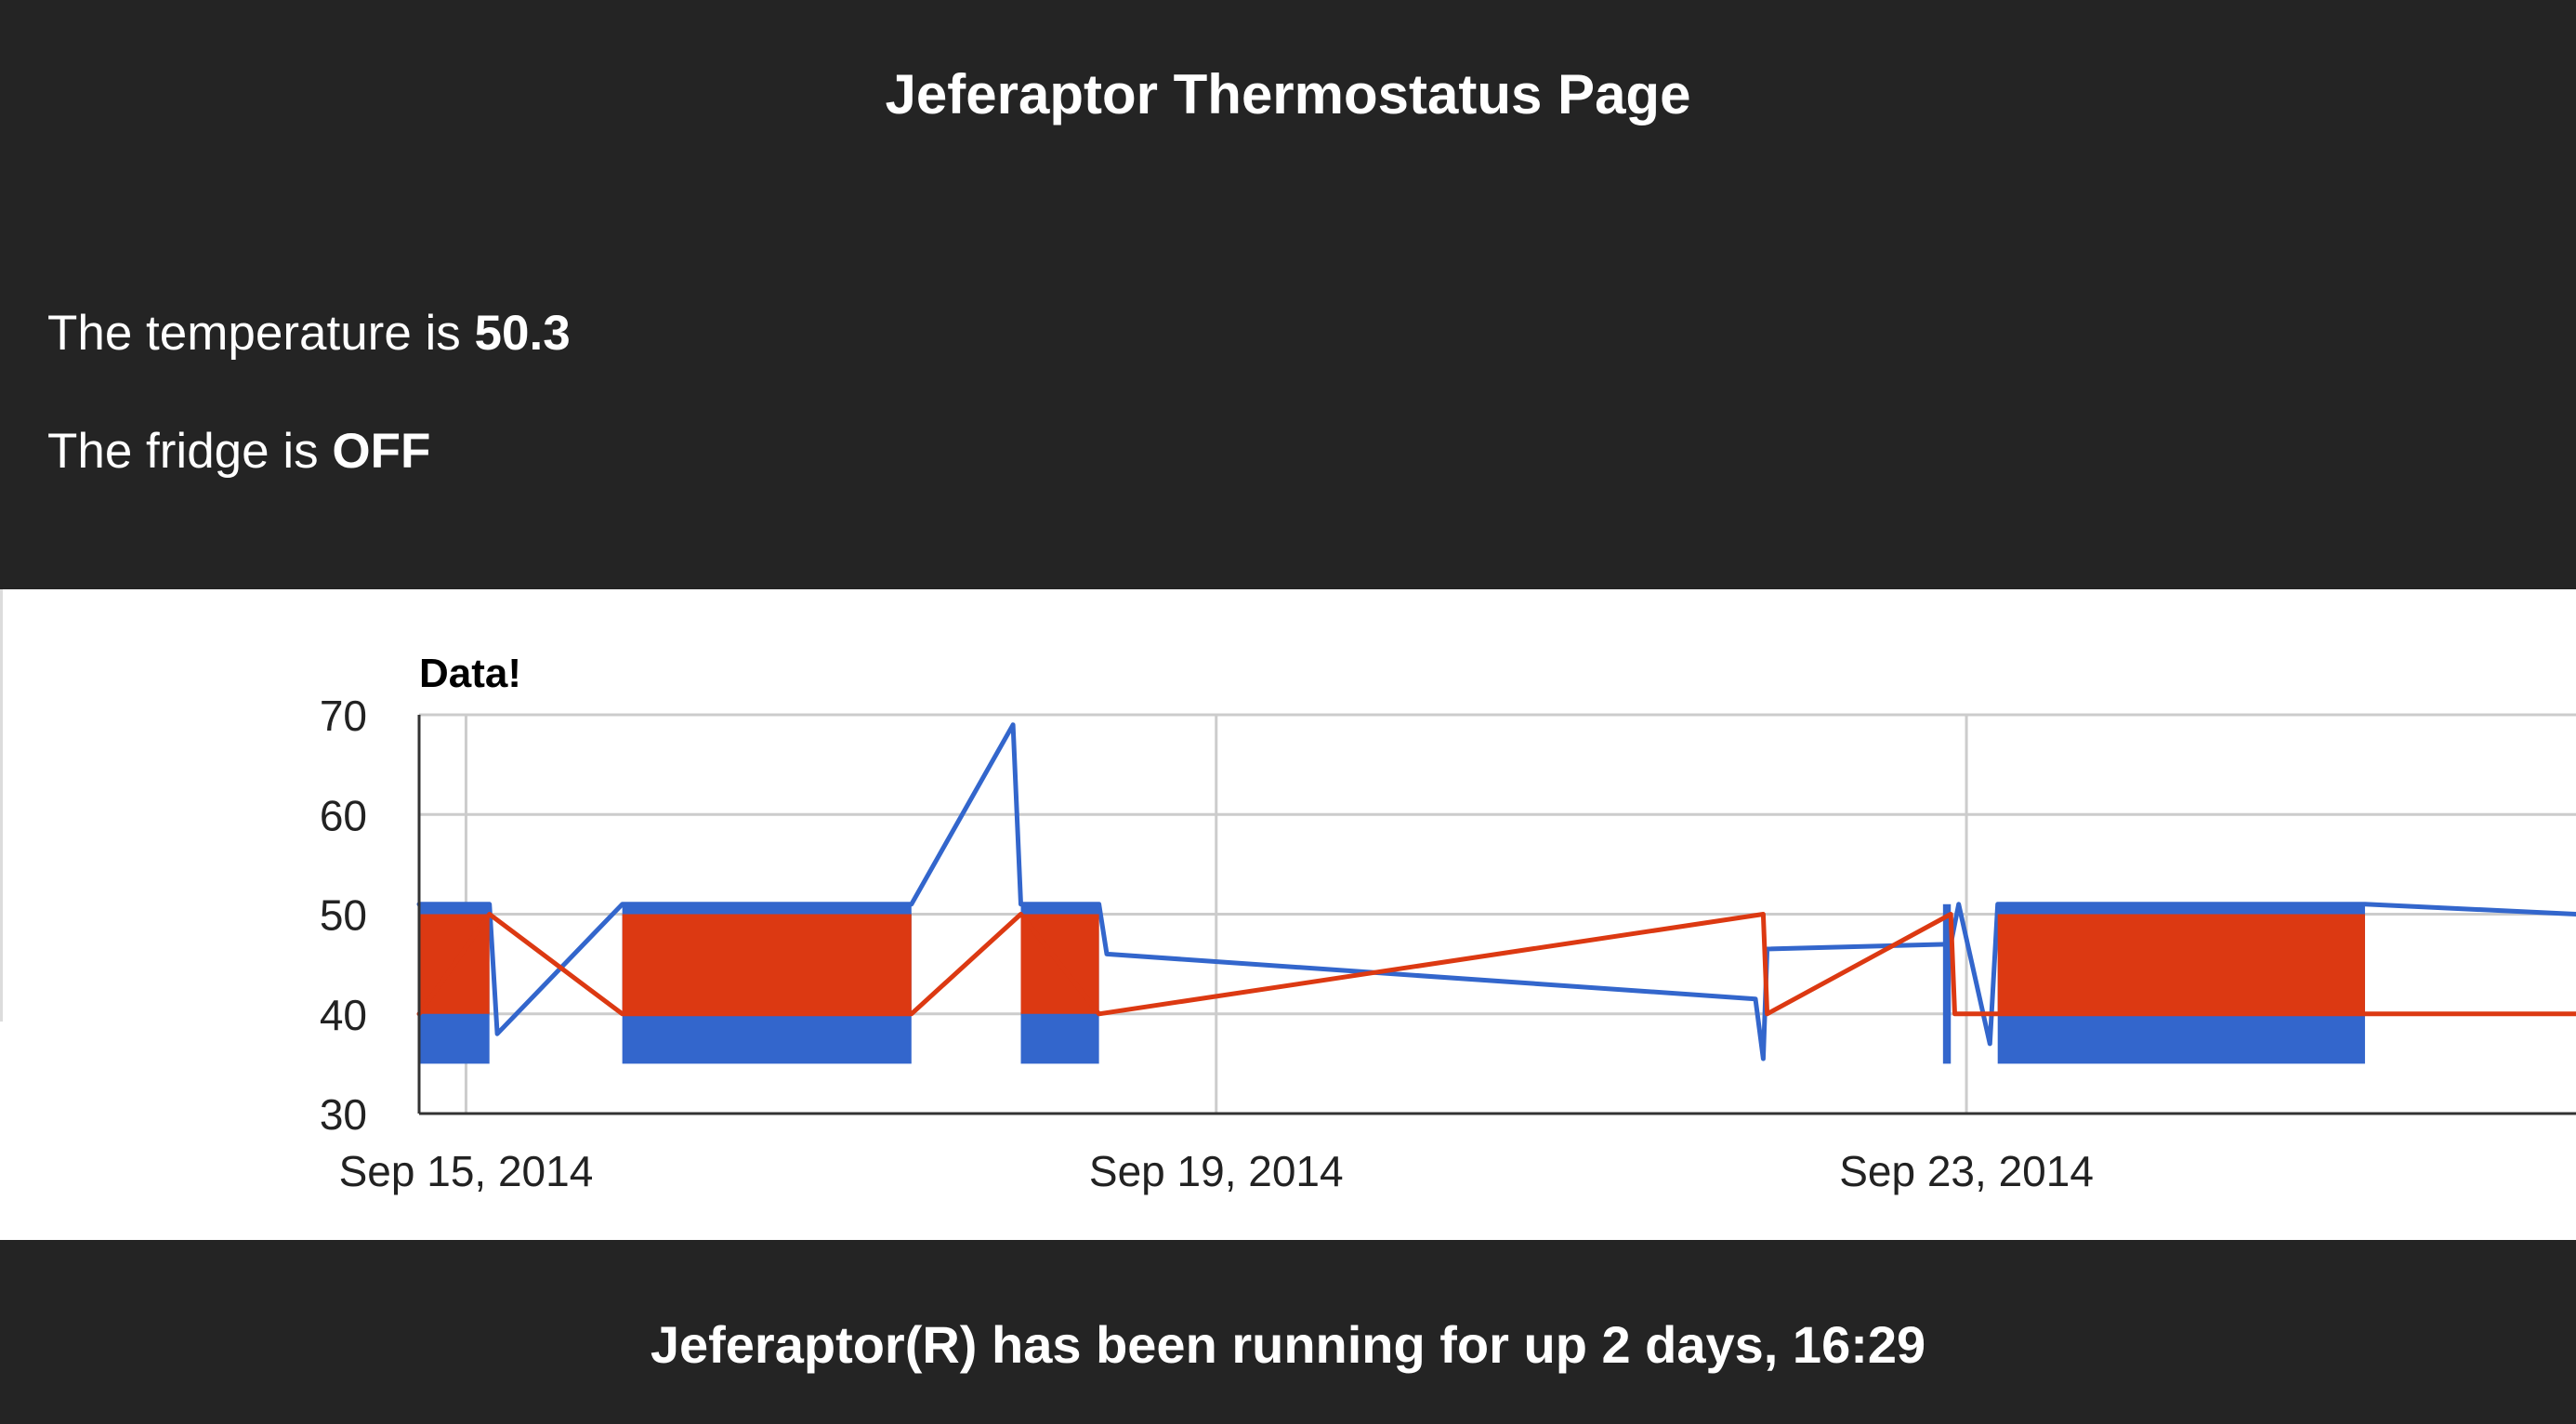  What do you see at coordinates (261, 333) in the screenshot?
I see `temperature-label: The temperature is` at bounding box center [261, 333].